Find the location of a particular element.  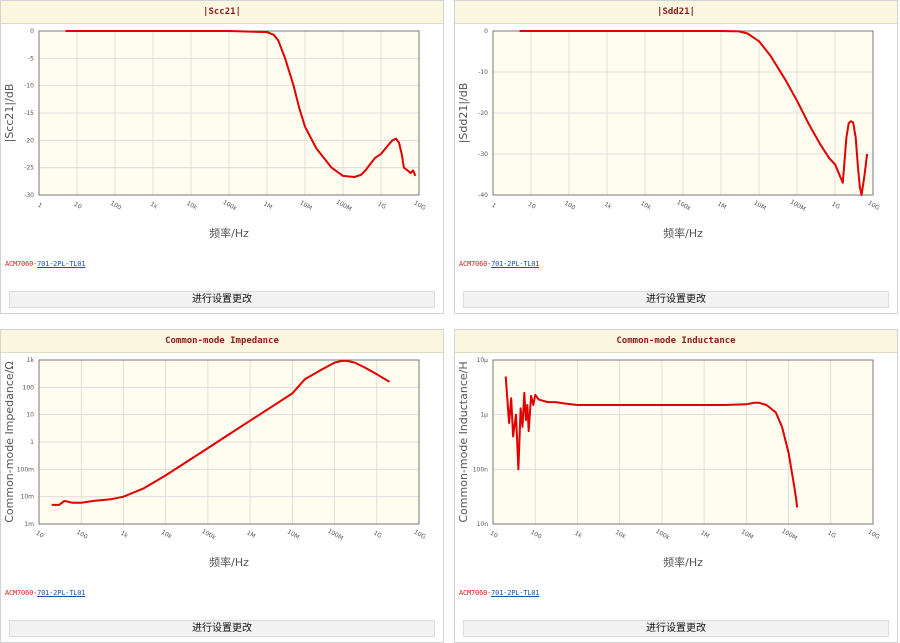

y-tick-label: 1μ is located at coordinates (484, 415).